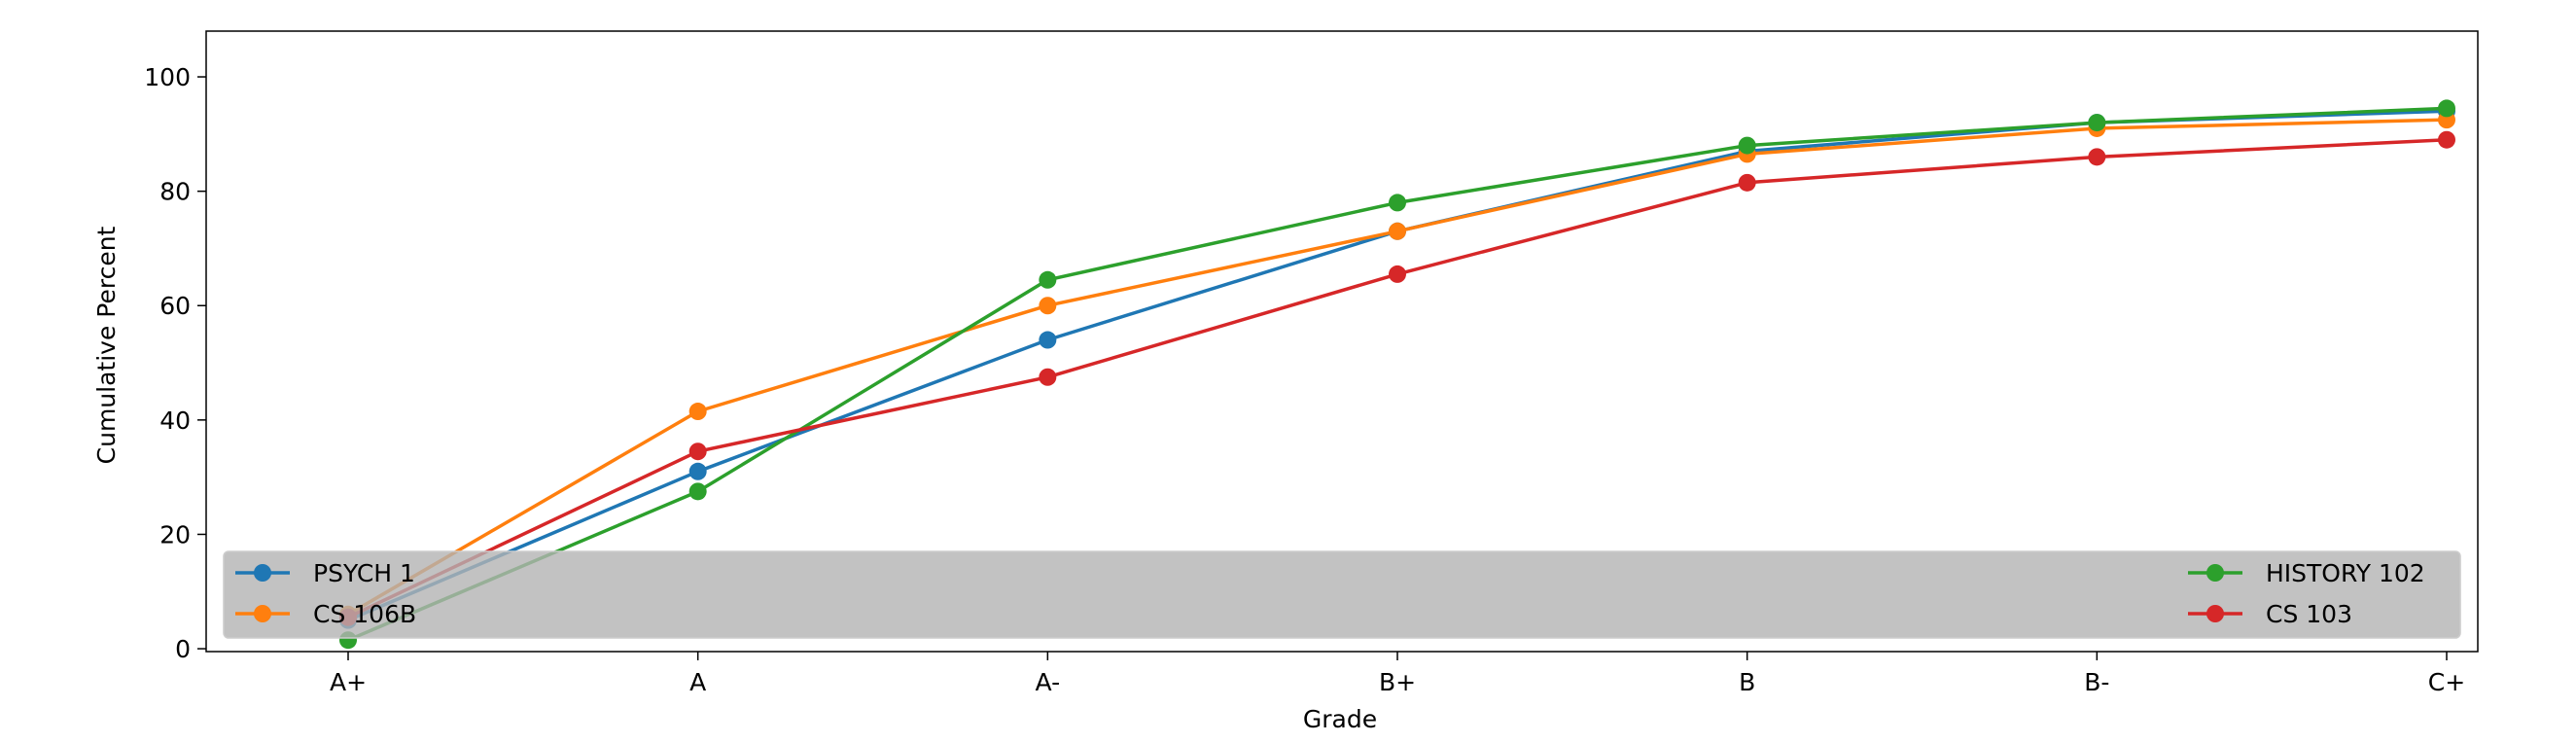 The height and width of the screenshot is (743, 2576). I want to click on x-tick-label: A, so click(697, 682).